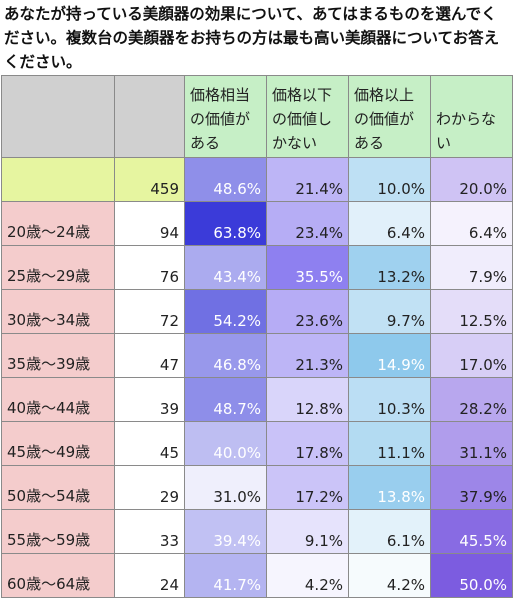 The image size is (514, 598). I want to click on percent-cell: 23.6%, so click(307, 311).